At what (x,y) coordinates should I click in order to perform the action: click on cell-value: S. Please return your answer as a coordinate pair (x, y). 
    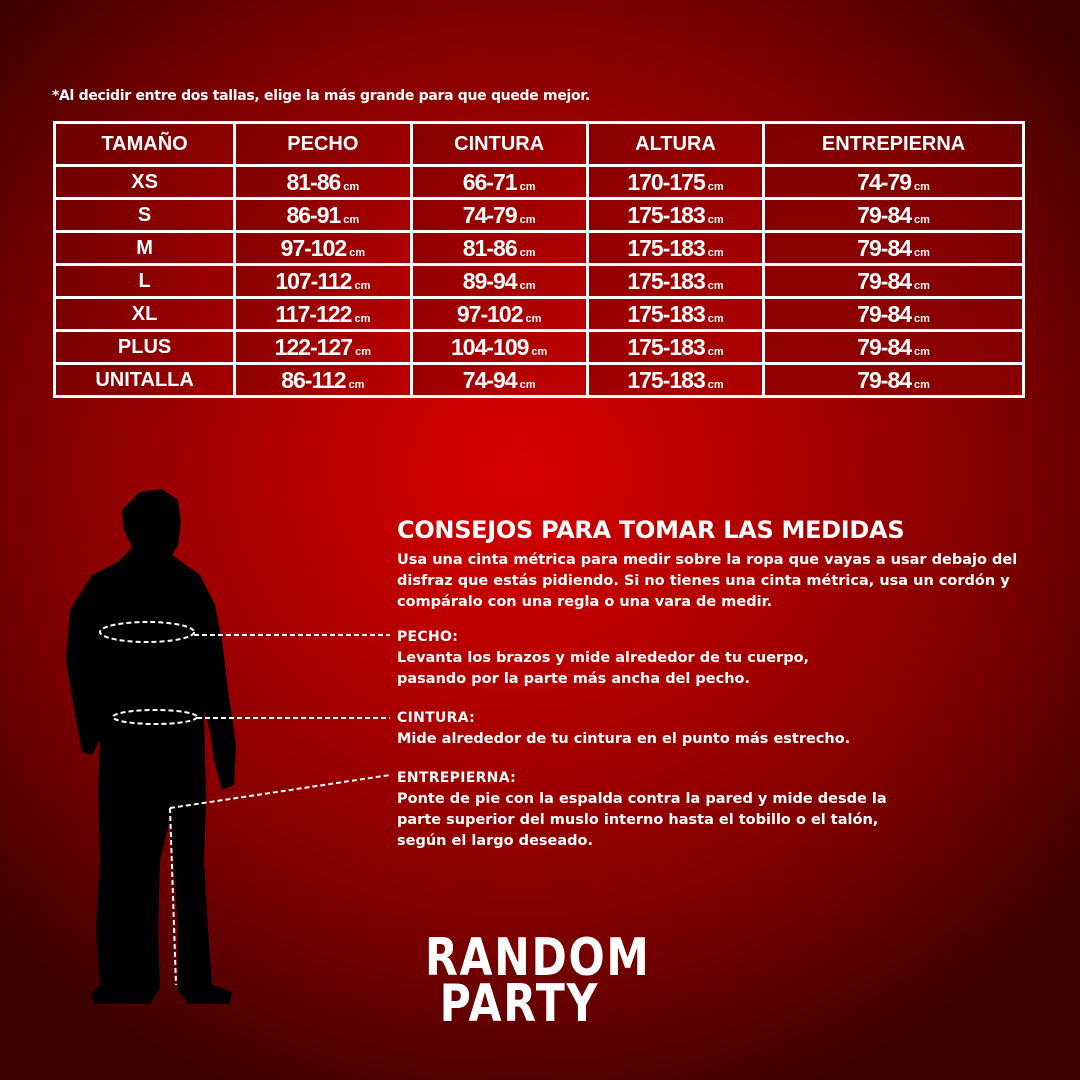
    Looking at the image, I should click on (144, 214).